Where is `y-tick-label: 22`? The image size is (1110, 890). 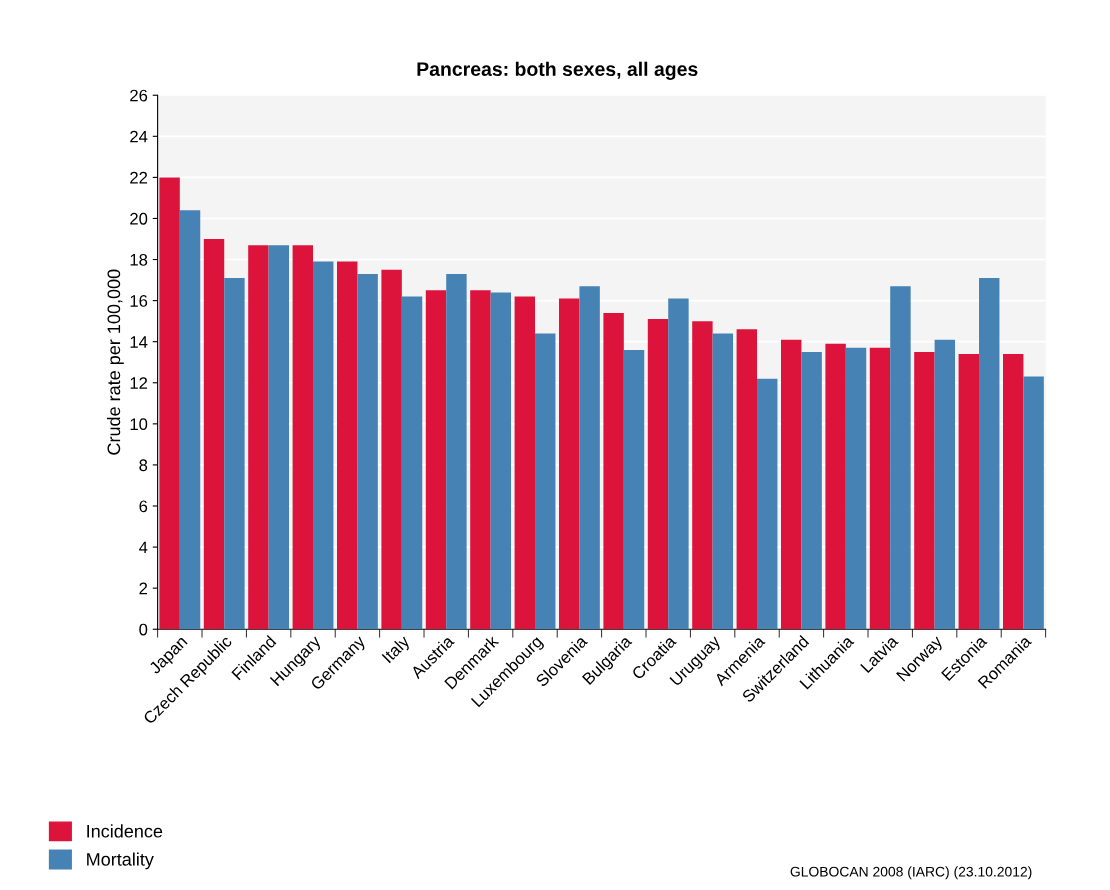 y-tick-label: 22 is located at coordinates (139, 177).